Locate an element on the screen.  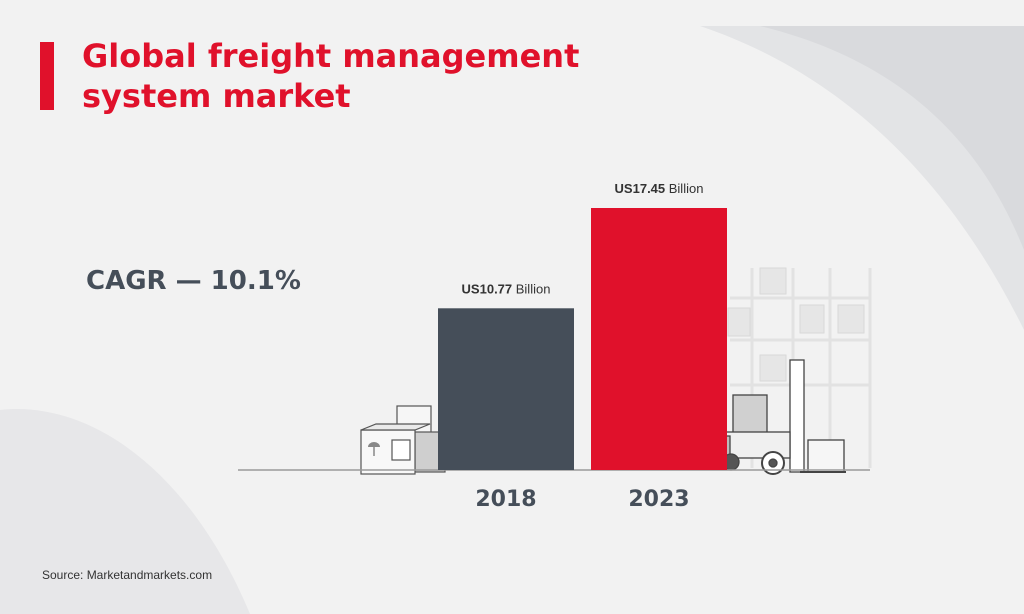
bar-2018 is located at coordinates (506, 389).